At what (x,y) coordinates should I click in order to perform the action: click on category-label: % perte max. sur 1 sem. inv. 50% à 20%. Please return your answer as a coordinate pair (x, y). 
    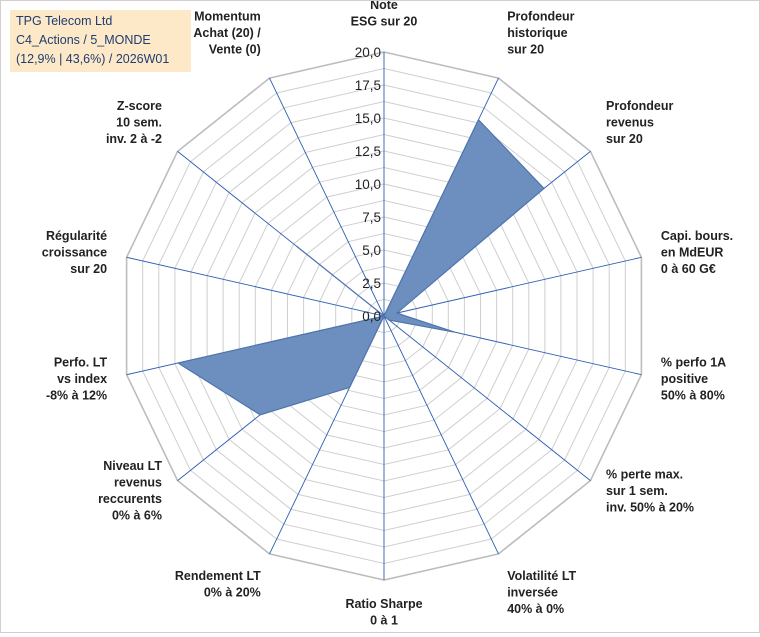
    Looking at the image, I should click on (650, 490).